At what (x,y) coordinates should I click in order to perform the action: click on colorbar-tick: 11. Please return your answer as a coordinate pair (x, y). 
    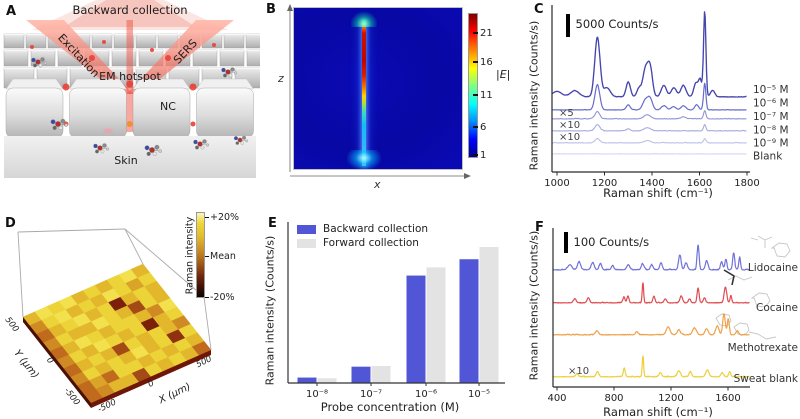
    Looking at the image, I should click on (483, 95).